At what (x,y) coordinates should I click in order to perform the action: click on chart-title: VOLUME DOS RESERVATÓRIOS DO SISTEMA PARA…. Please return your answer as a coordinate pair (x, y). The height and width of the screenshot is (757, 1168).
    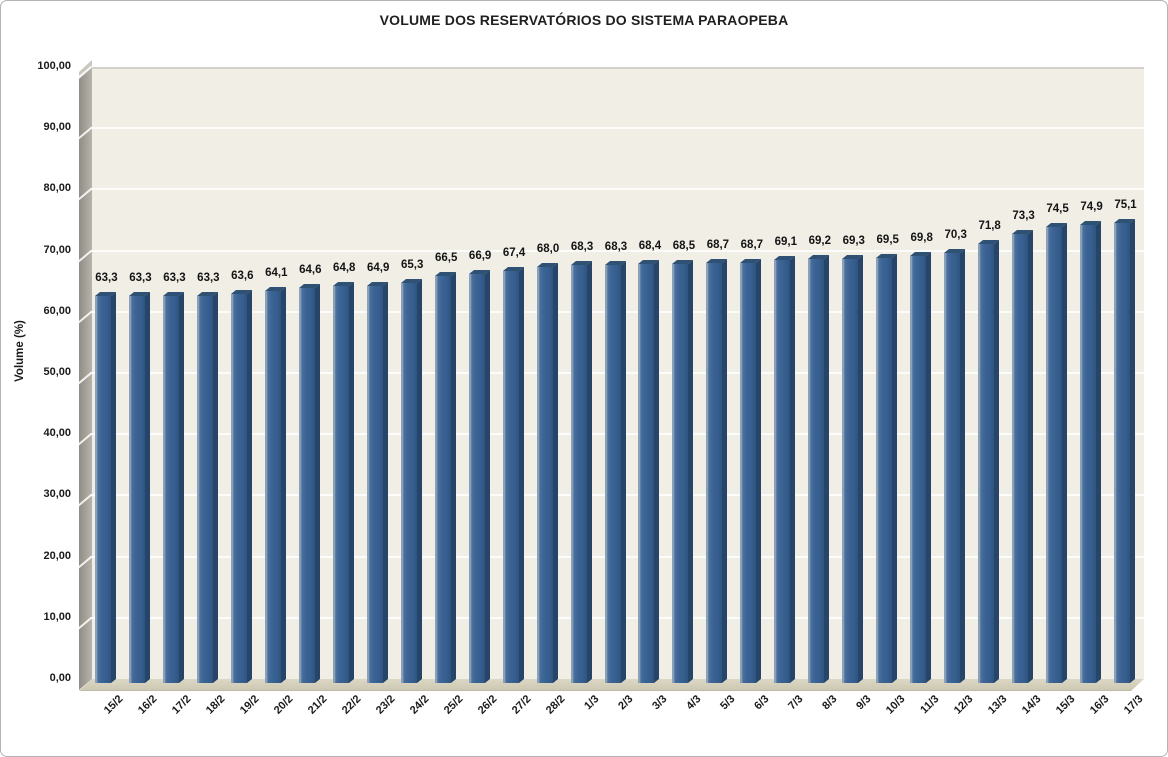
    Looking at the image, I should click on (584, 20).